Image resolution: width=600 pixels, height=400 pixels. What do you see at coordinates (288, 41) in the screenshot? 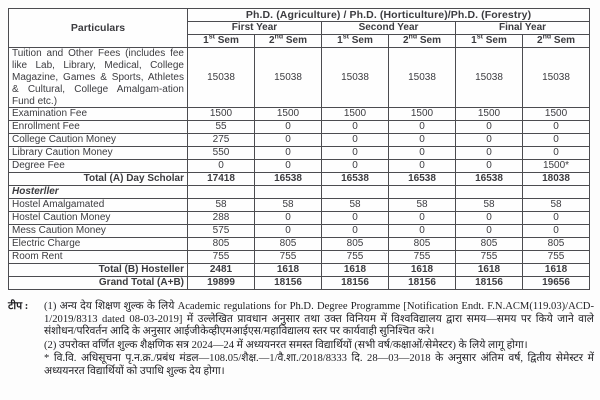
I see `sem-header-year0-sem1: 2nd Sem` at bounding box center [288, 41].